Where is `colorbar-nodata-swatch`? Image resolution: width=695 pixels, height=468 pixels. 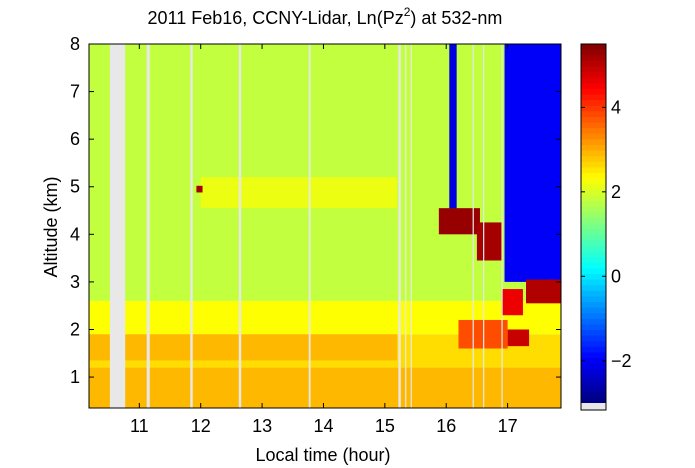
colorbar-nodata-swatch is located at coordinates (593, 406).